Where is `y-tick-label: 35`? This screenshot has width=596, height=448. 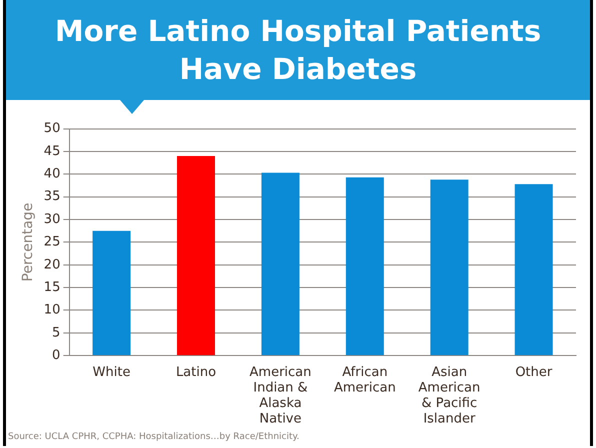 y-tick-label: 35 is located at coordinates (52, 196).